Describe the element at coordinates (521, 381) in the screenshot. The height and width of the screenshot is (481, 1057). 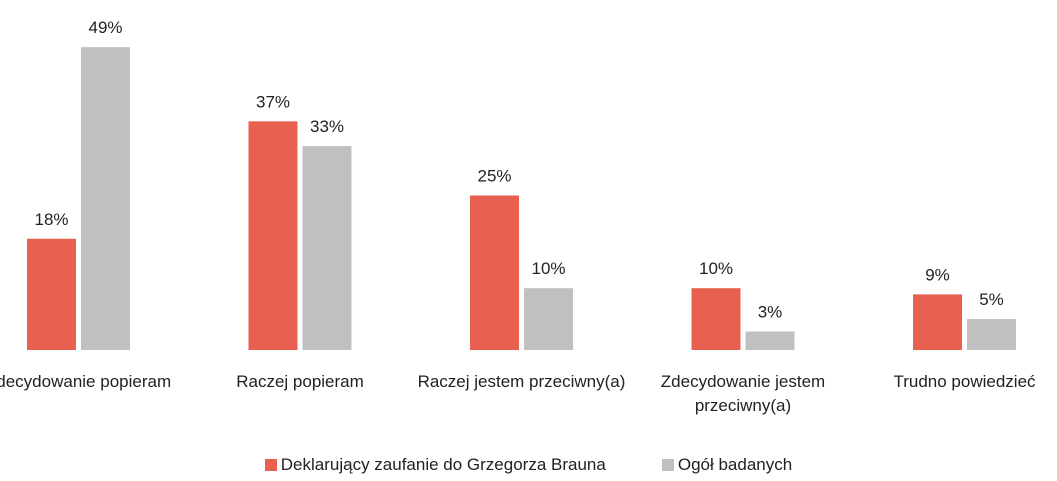
I see `category-label: Raczej jestem przeciwny(a)` at that location.